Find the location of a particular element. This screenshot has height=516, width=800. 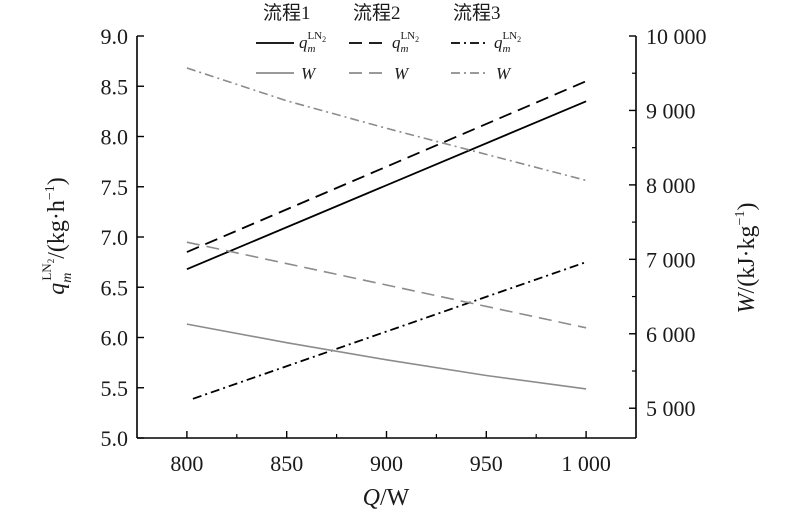

right-tick-label: 7 000 is located at coordinates (671, 259).